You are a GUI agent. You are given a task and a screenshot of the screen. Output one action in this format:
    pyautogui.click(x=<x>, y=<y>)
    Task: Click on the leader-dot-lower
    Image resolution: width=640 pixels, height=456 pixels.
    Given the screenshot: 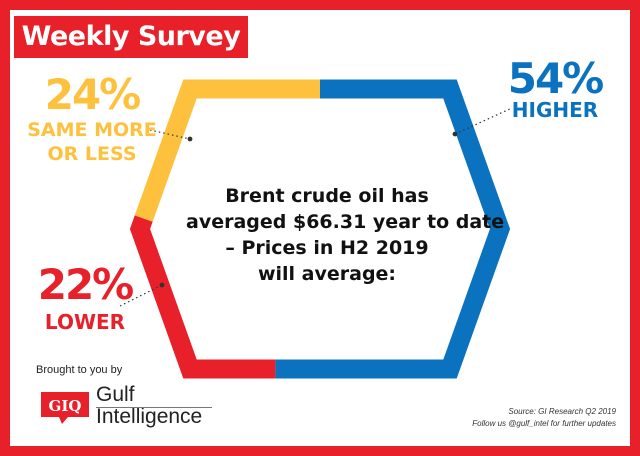 What is the action you would take?
    pyautogui.click(x=162, y=285)
    